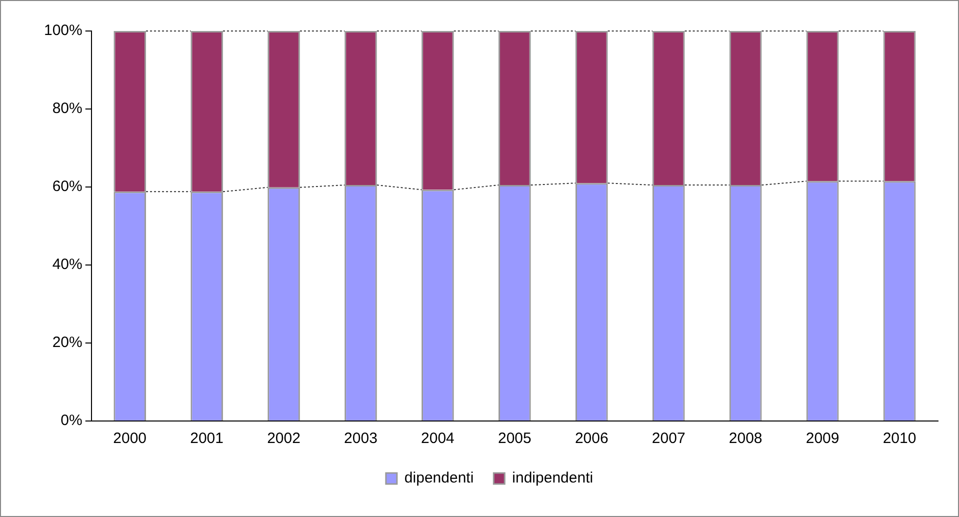 The image size is (959, 517). What do you see at coordinates (437, 439) in the screenshot?
I see `x-tick-label: 2004` at bounding box center [437, 439].